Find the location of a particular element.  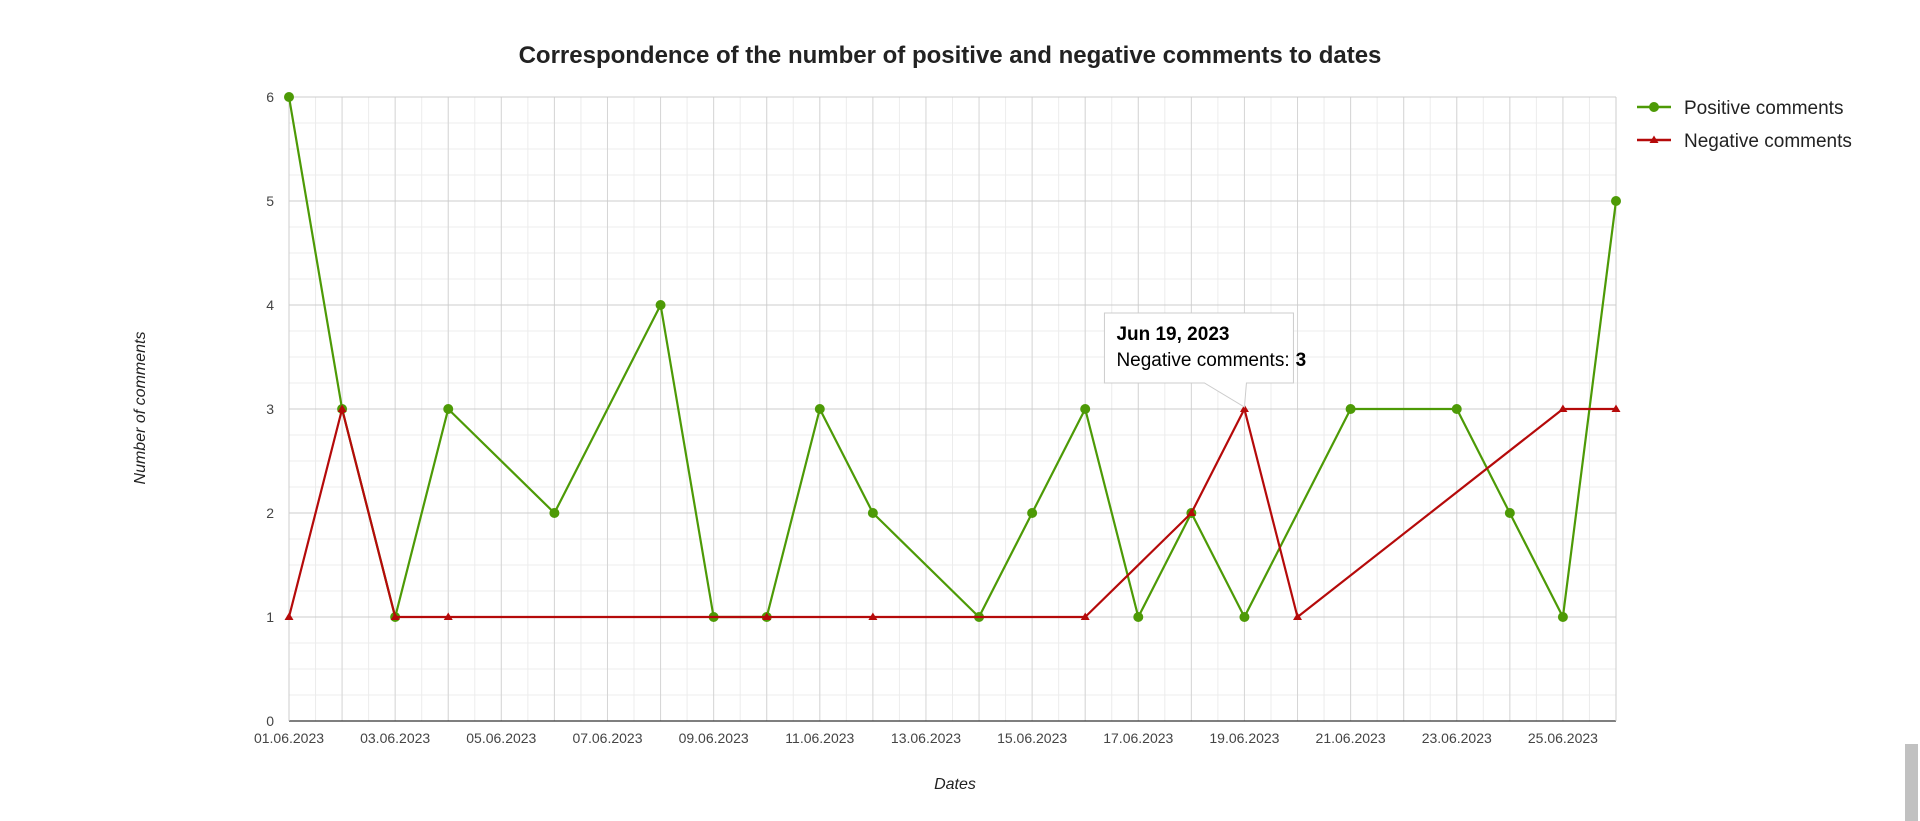

y-axis-tick-labels: 0 1 2 3 4 5 6 is located at coordinates (270, 409).